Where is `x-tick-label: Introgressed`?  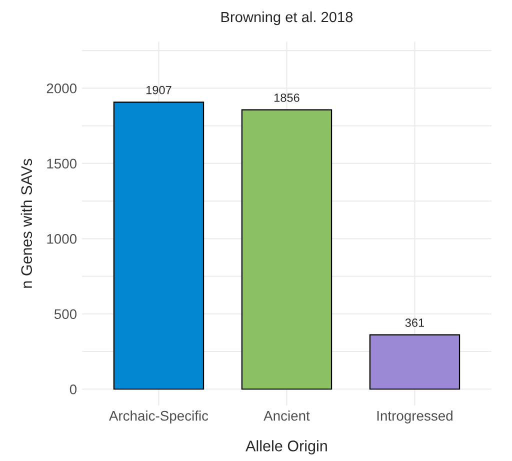
x-tick-label: Introgressed is located at coordinates (414, 417).